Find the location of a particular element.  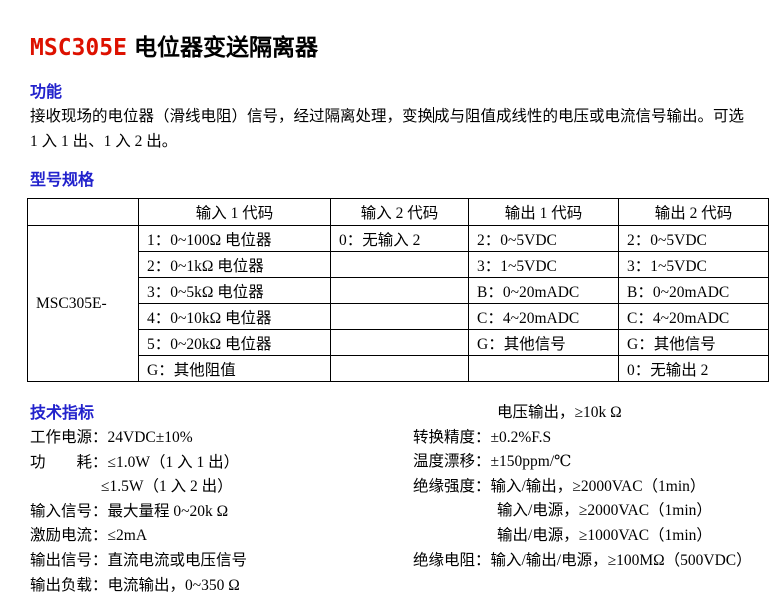

spec-line-voltage-output: 电压输出，≥10k Ω is located at coordinates (559, 412).